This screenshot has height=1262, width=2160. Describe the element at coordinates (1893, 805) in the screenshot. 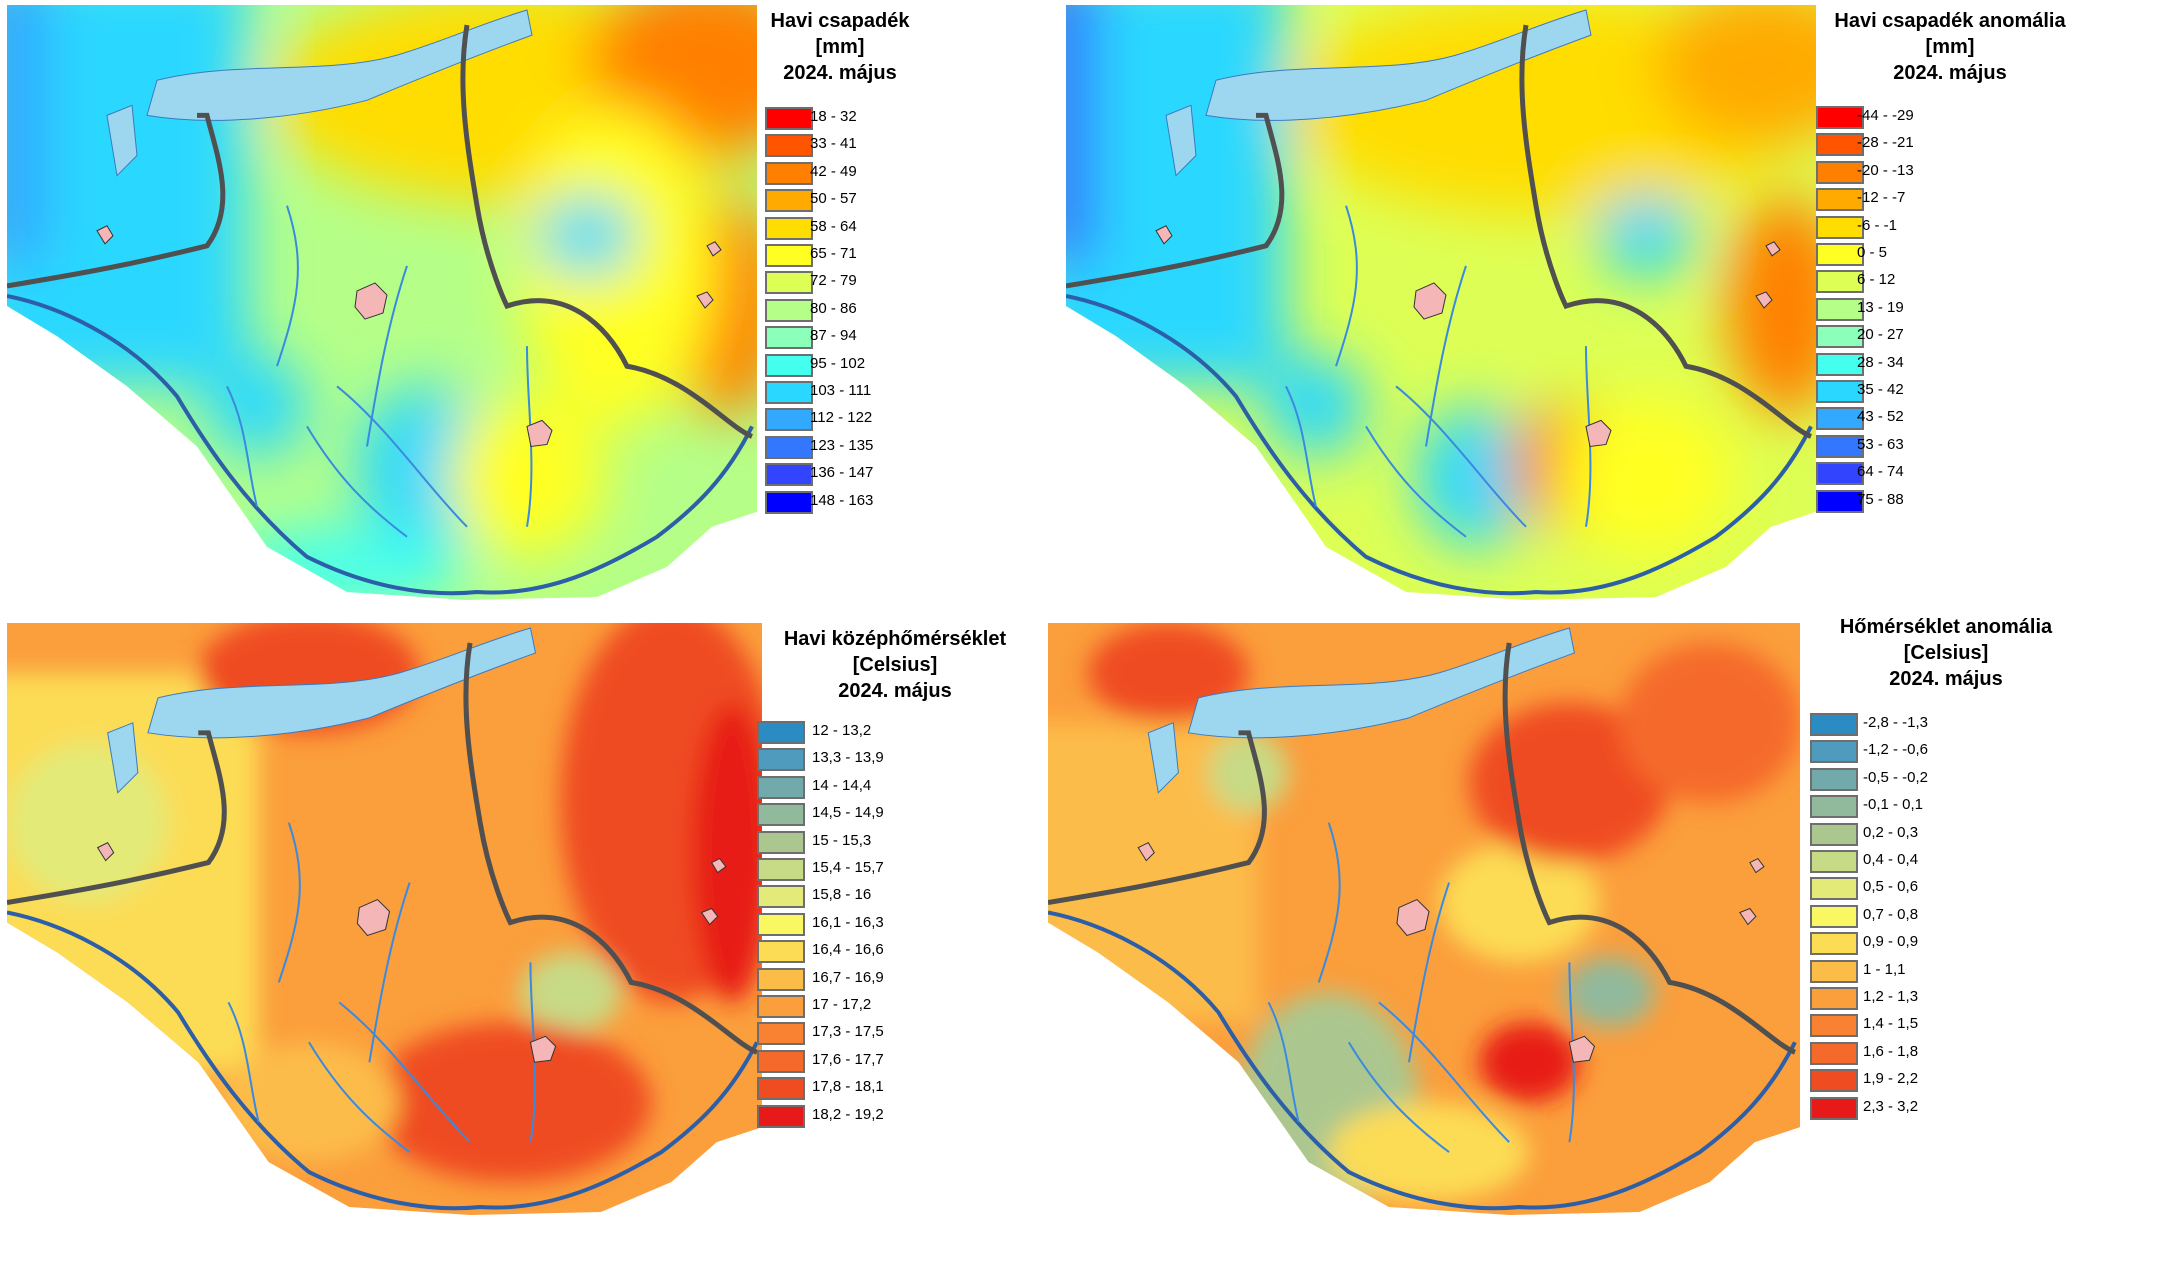

I see `legend-label: -0,1 - 0,1` at that location.